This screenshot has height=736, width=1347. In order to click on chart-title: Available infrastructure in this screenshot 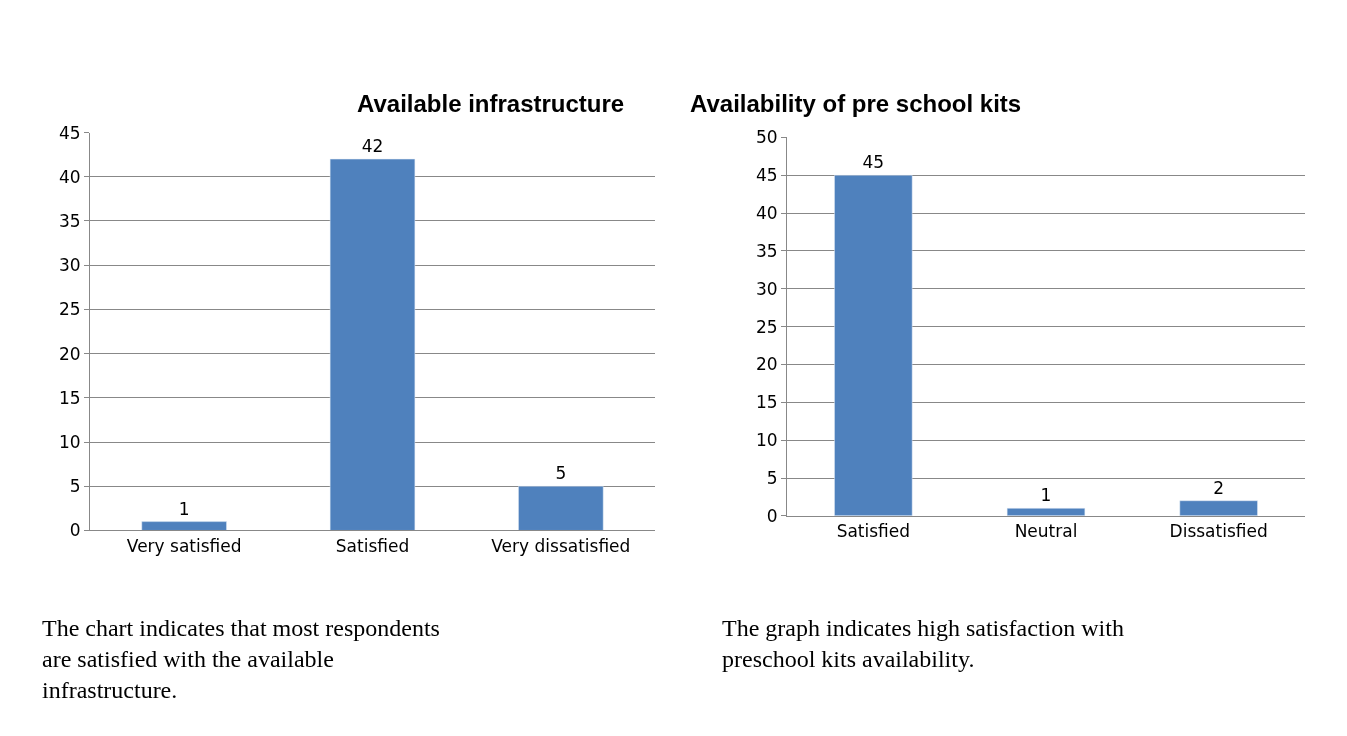, I will do `click(491, 103)`.